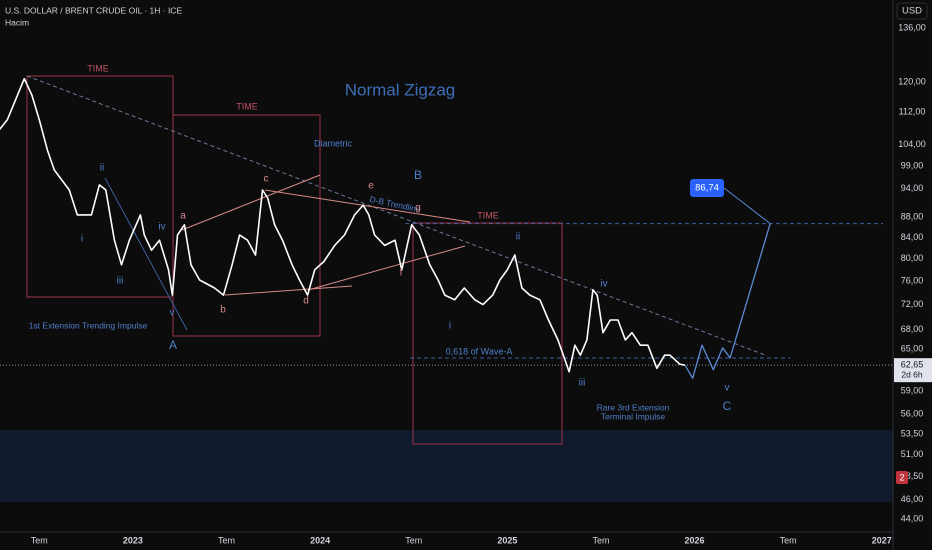 The height and width of the screenshot is (550, 932). Describe the element at coordinates (912, 413) in the screenshot. I see `y-tick-label: 56,00` at that location.